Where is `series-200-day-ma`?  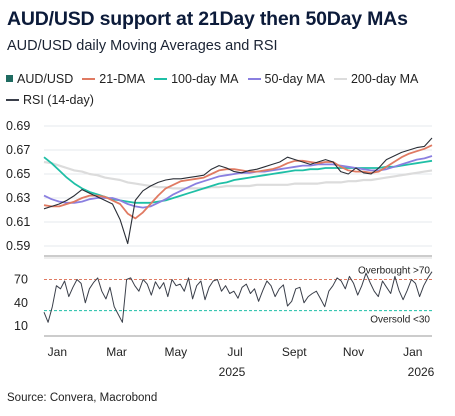
series-200-day-ma is located at coordinates (238, 175).